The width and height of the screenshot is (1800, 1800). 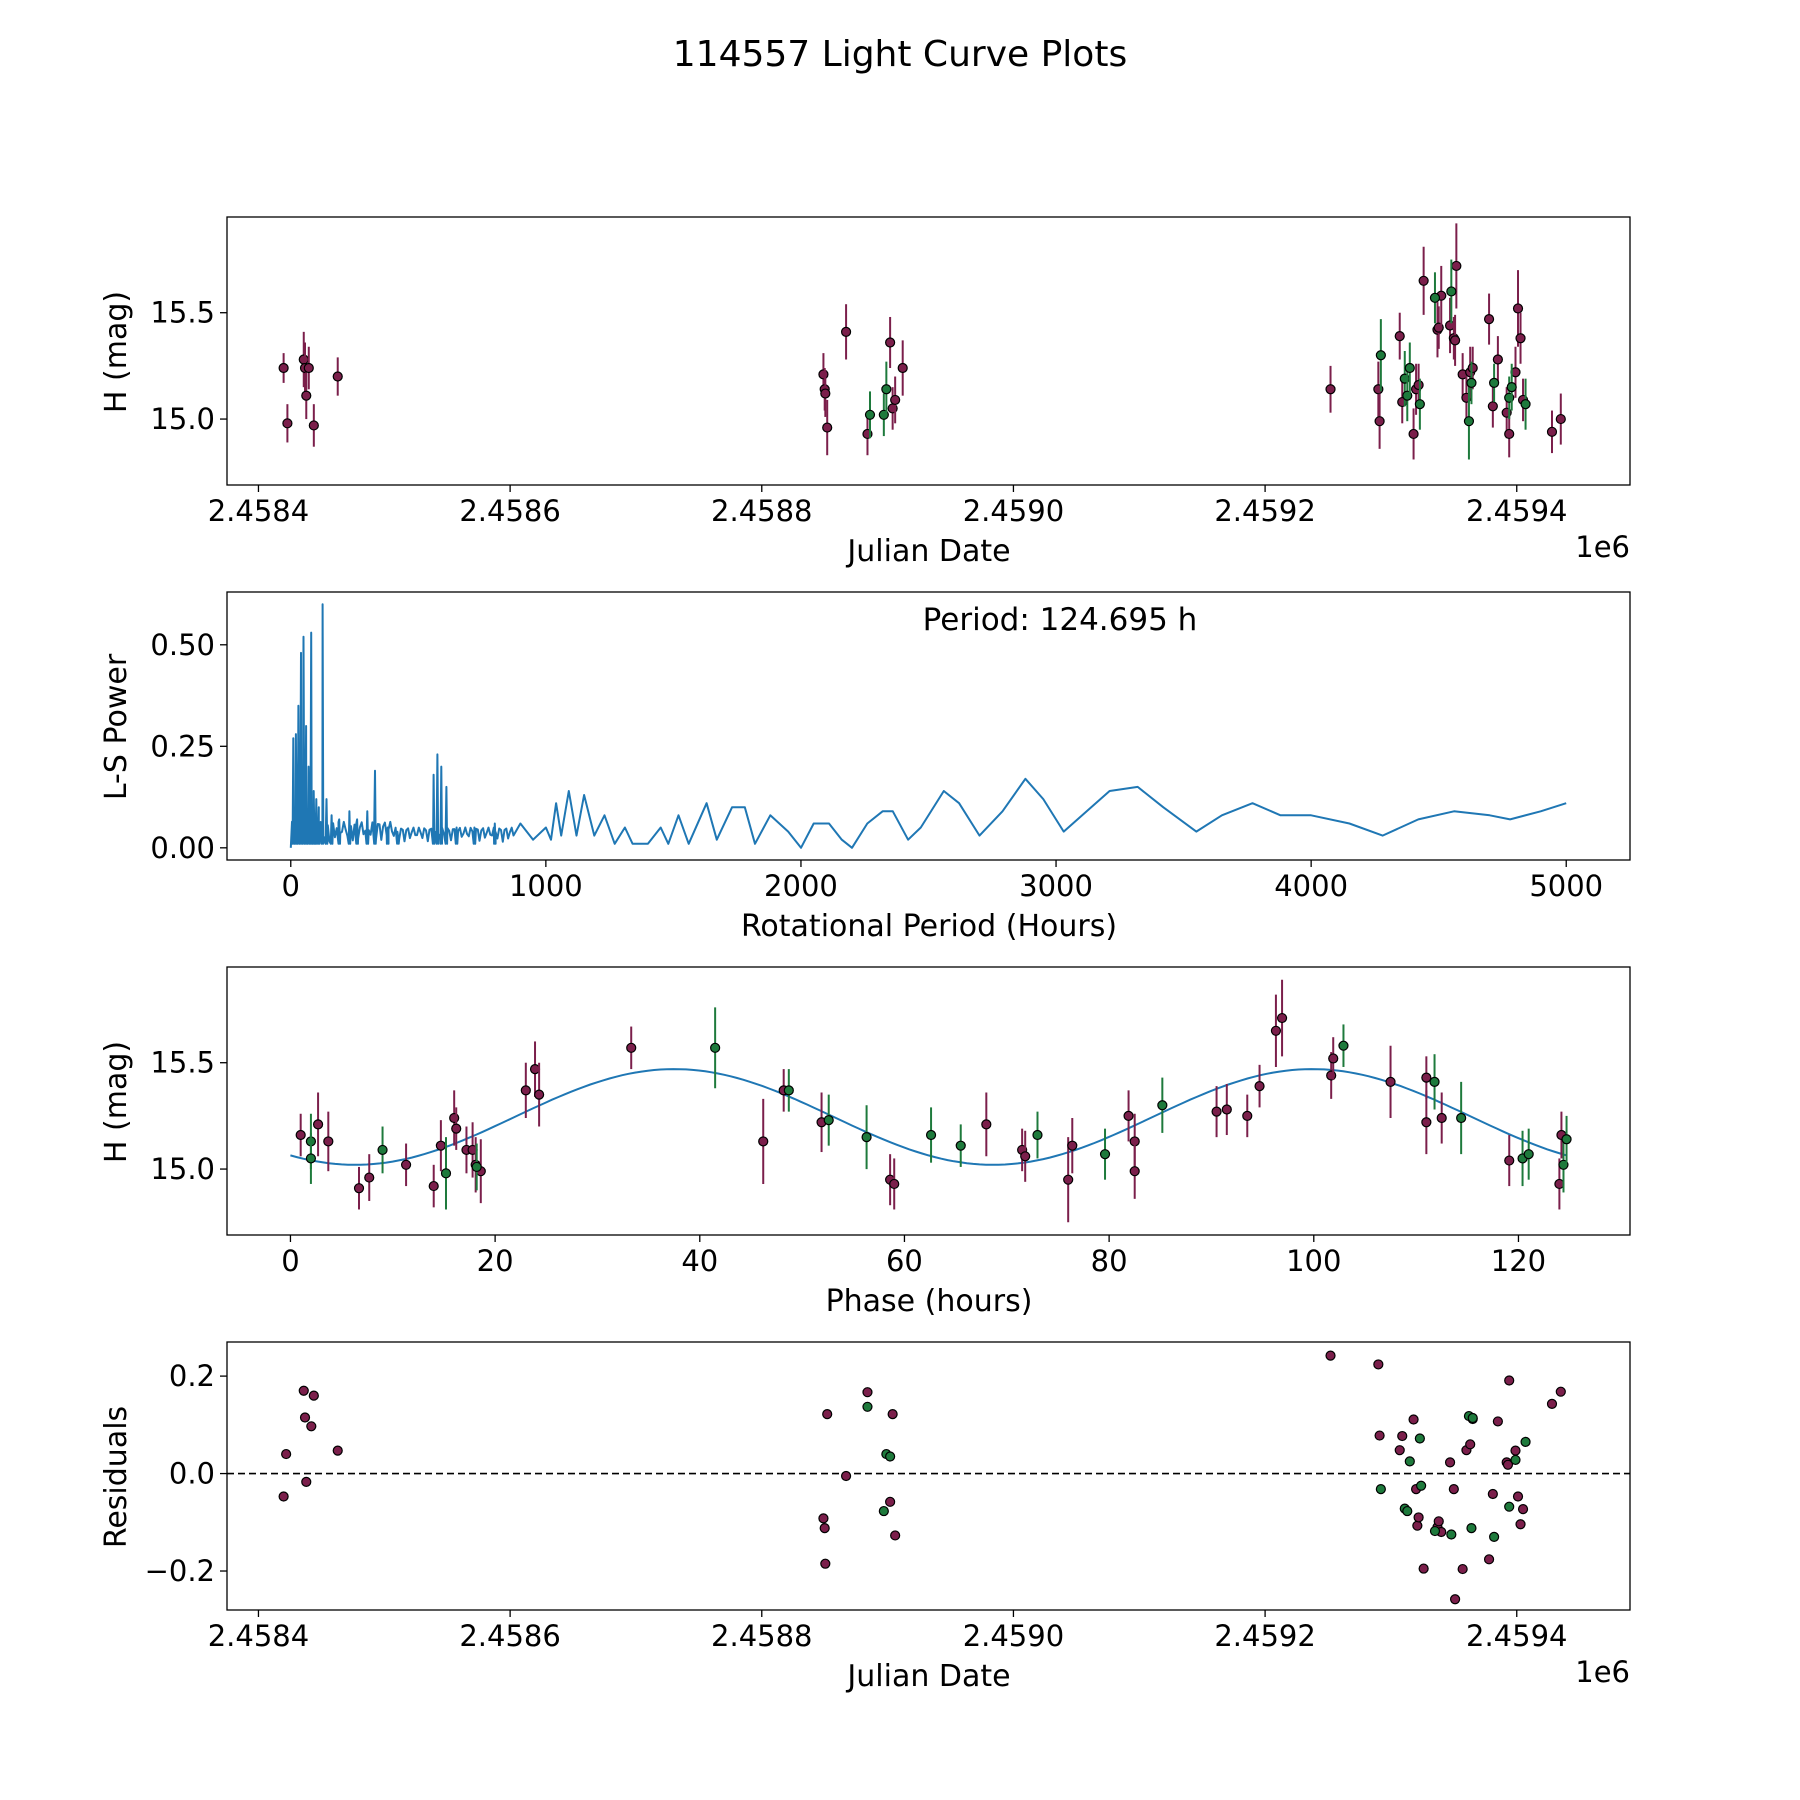 I want to click on residuals-xtick-label: 2.4590, so click(x=1013, y=1636).